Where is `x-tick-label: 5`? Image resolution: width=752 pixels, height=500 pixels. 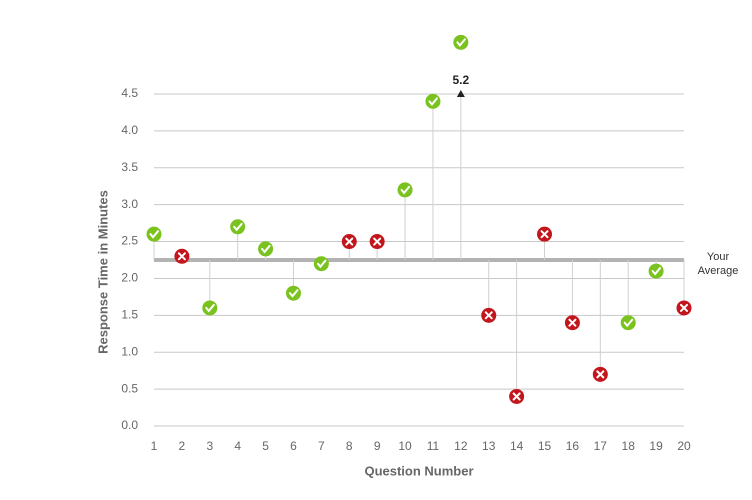 x-tick-label: 5 is located at coordinates (265, 446).